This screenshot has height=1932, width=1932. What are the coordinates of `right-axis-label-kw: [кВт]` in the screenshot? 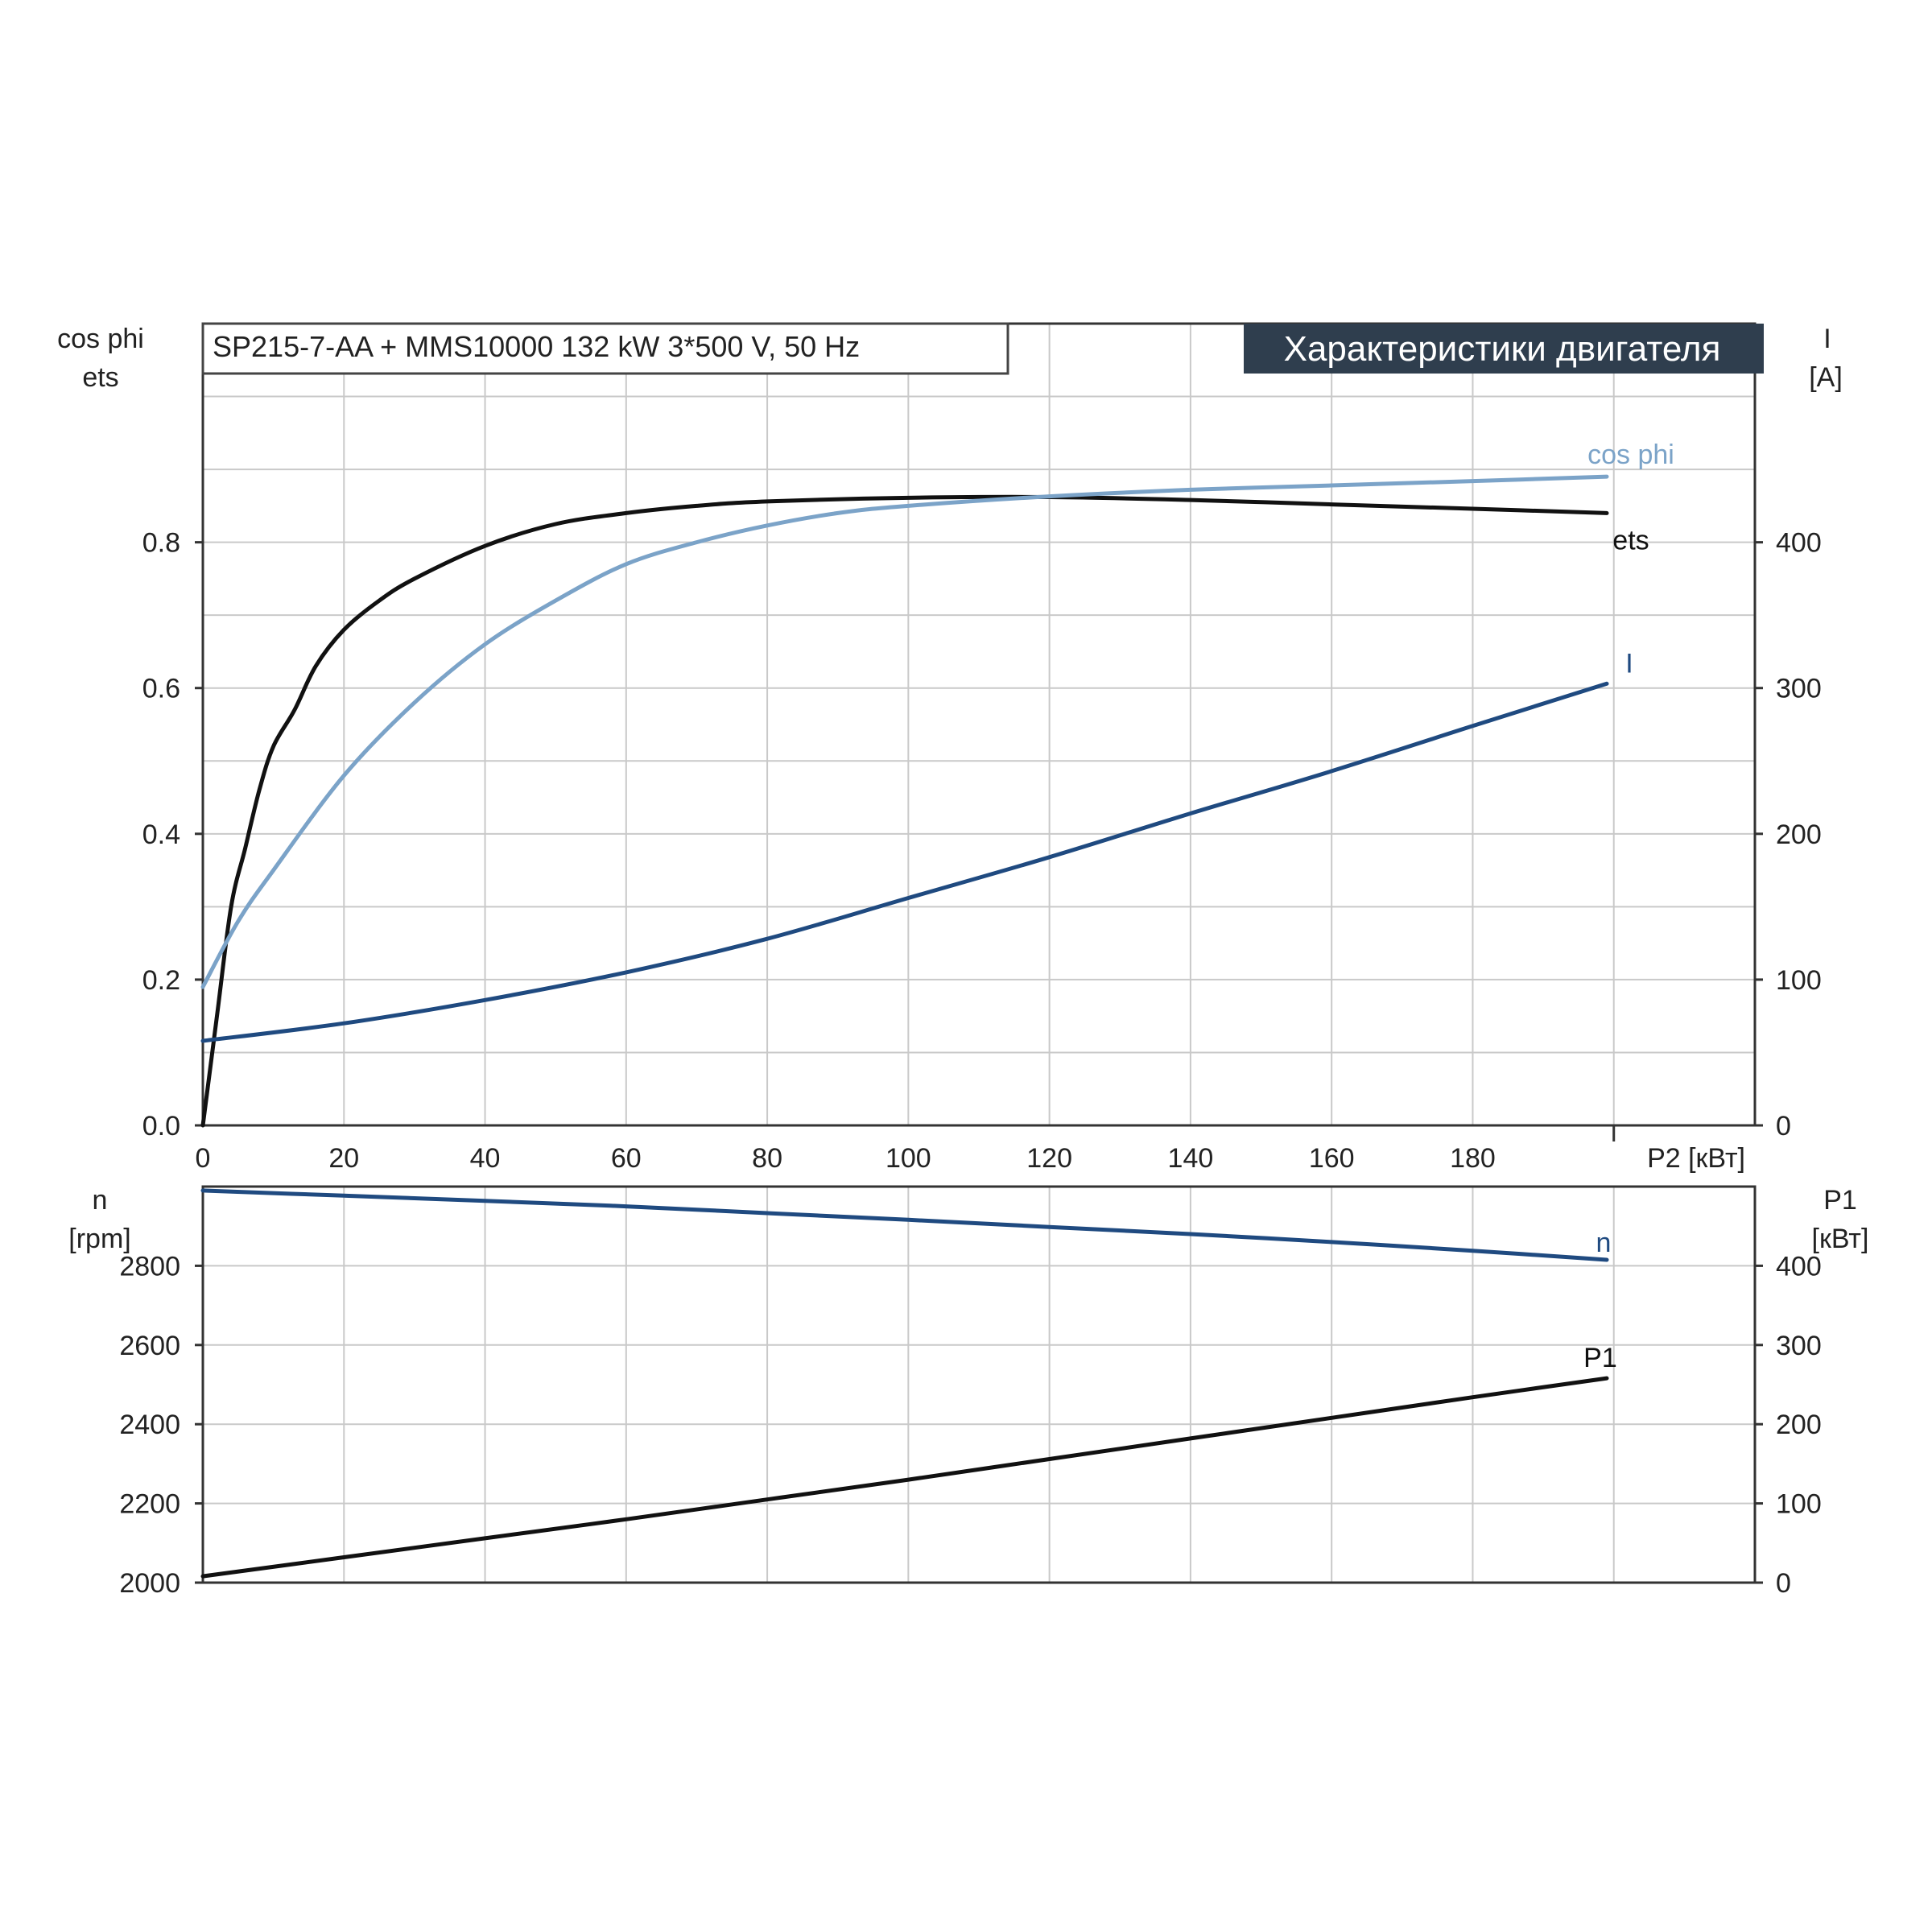 It's located at (1840, 1239).